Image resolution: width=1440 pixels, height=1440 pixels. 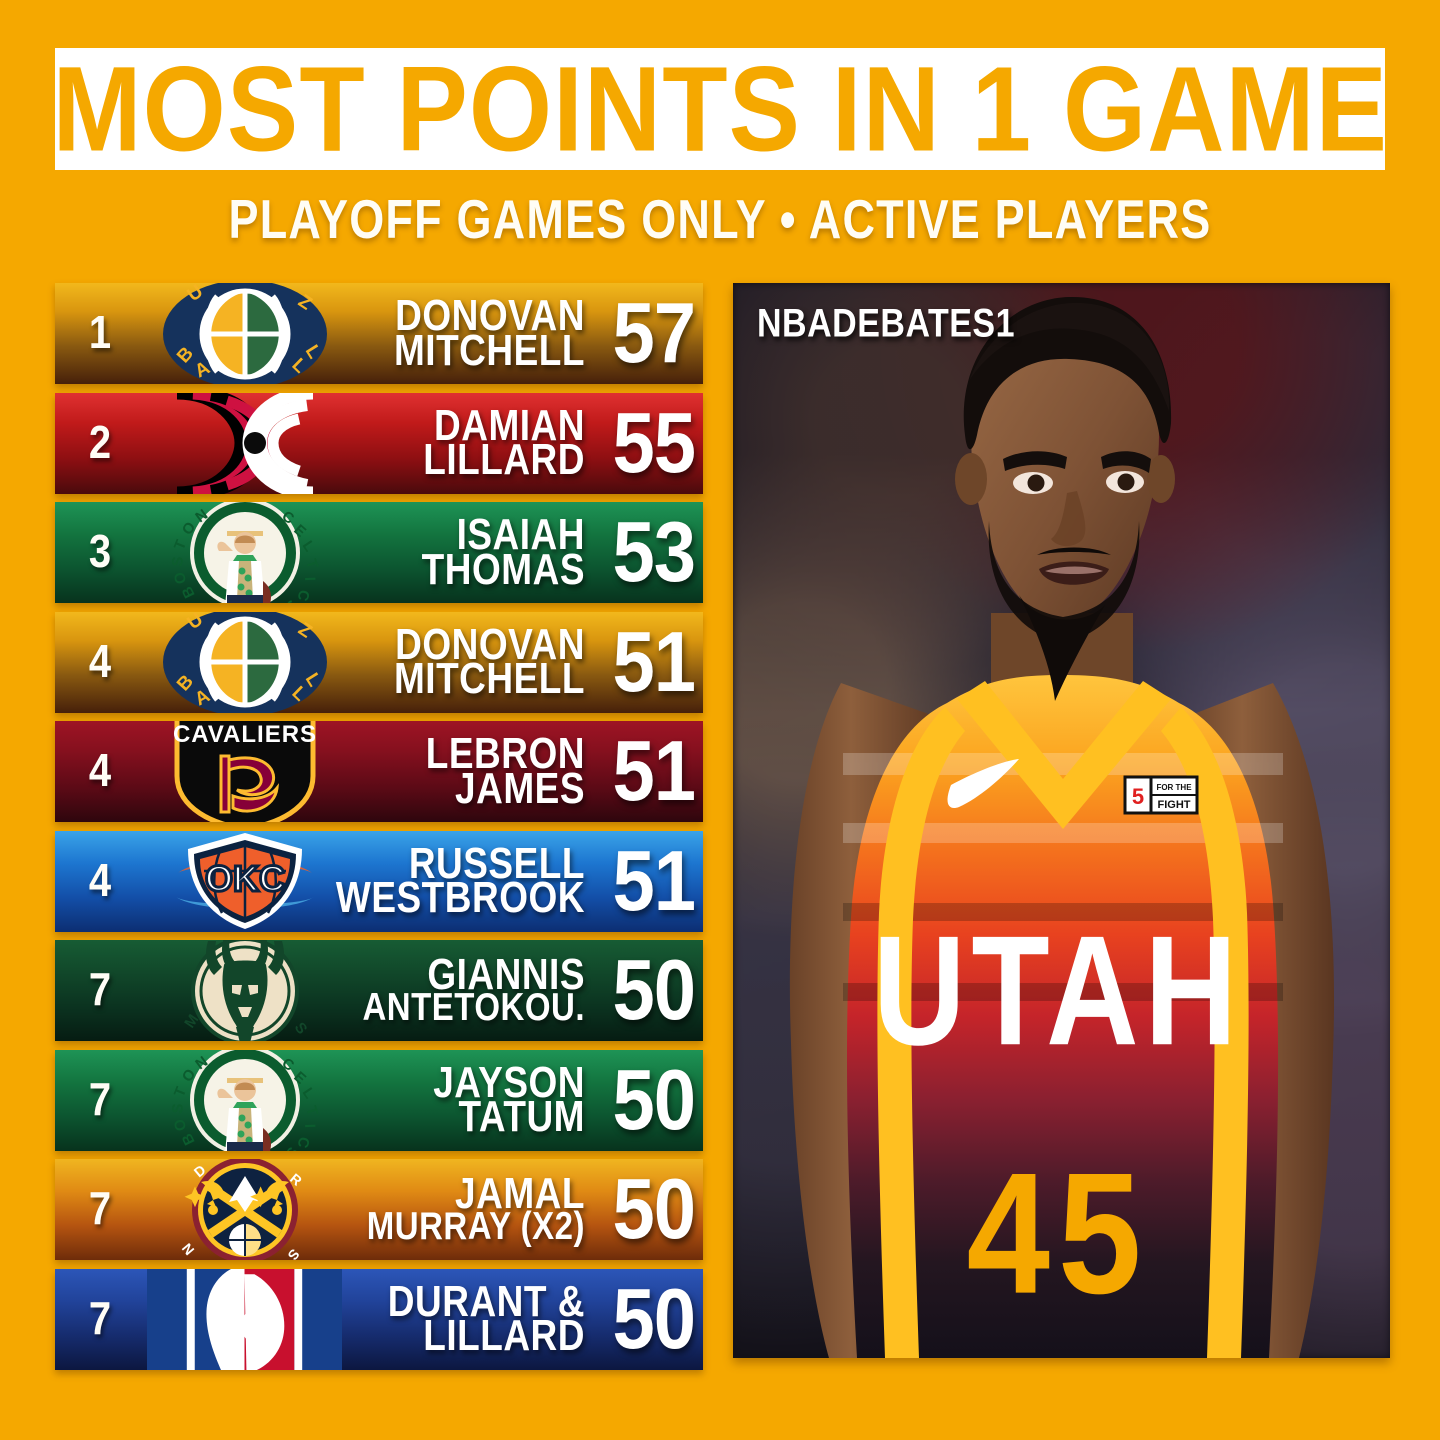 What do you see at coordinates (379, 662) in the screenshot?
I see `table-row: 4 U Z B A L L DONOVAN MITCHELL 51` at bounding box center [379, 662].